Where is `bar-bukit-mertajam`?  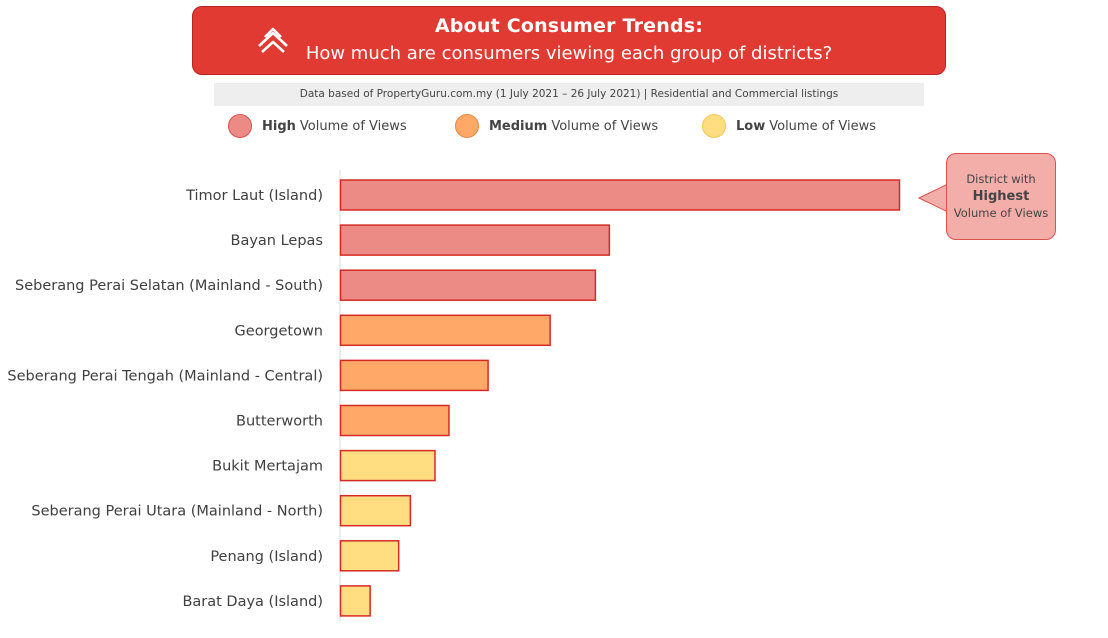
bar-bukit-mertajam is located at coordinates (387, 465).